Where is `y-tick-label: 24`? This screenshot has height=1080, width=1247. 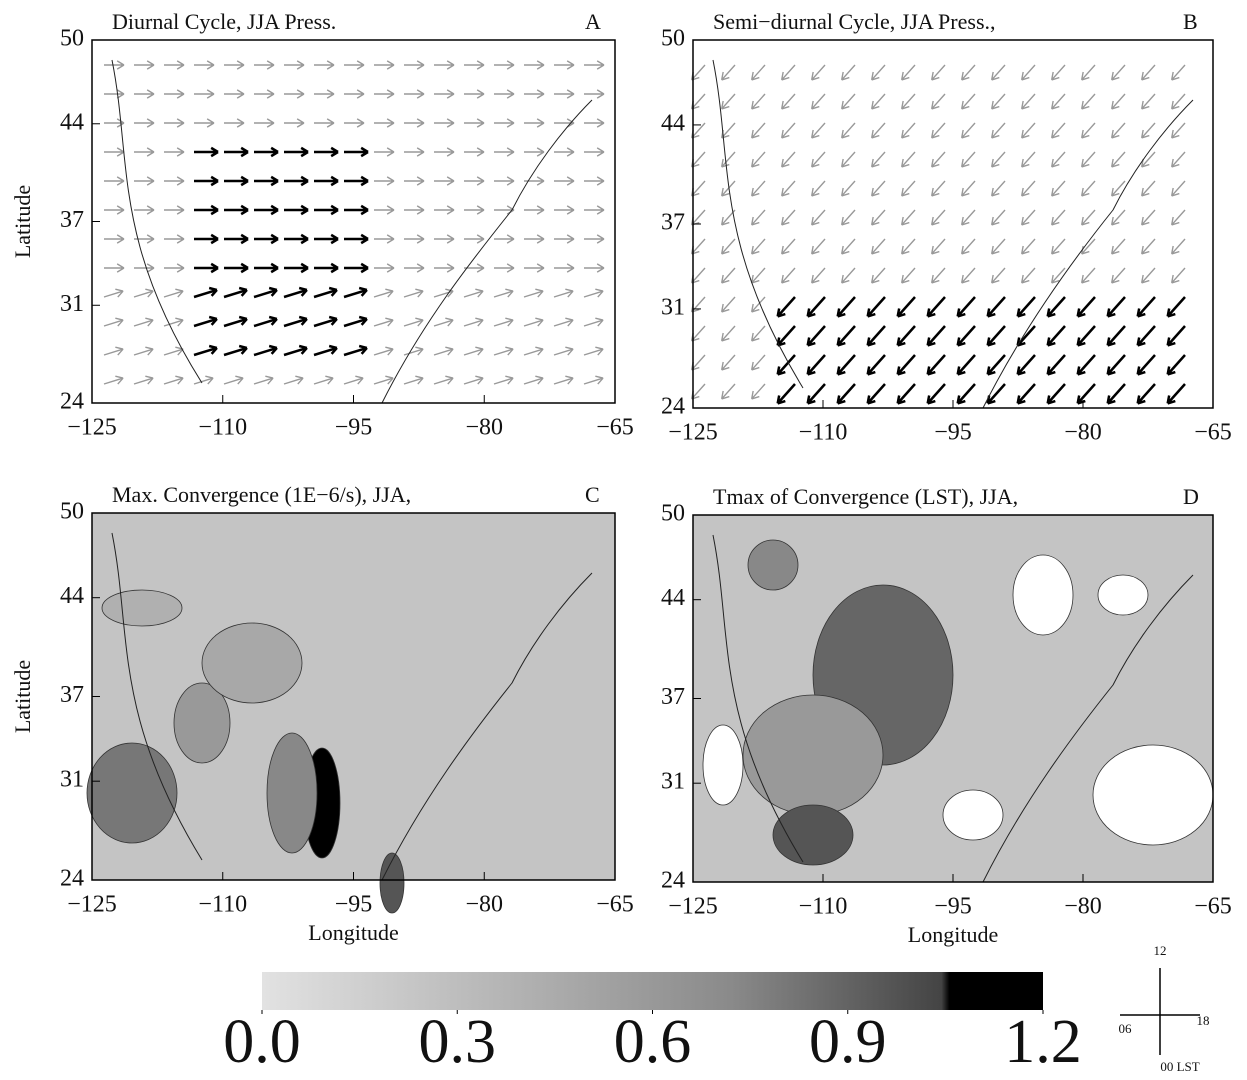 y-tick-label: 24 is located at coordinates (673, 881).